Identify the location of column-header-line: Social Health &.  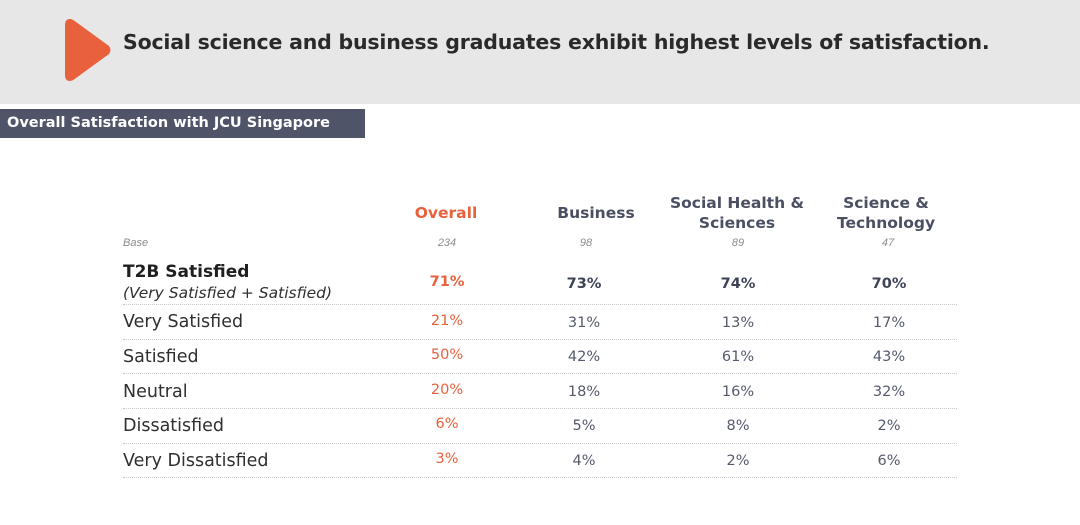
(737, 203).